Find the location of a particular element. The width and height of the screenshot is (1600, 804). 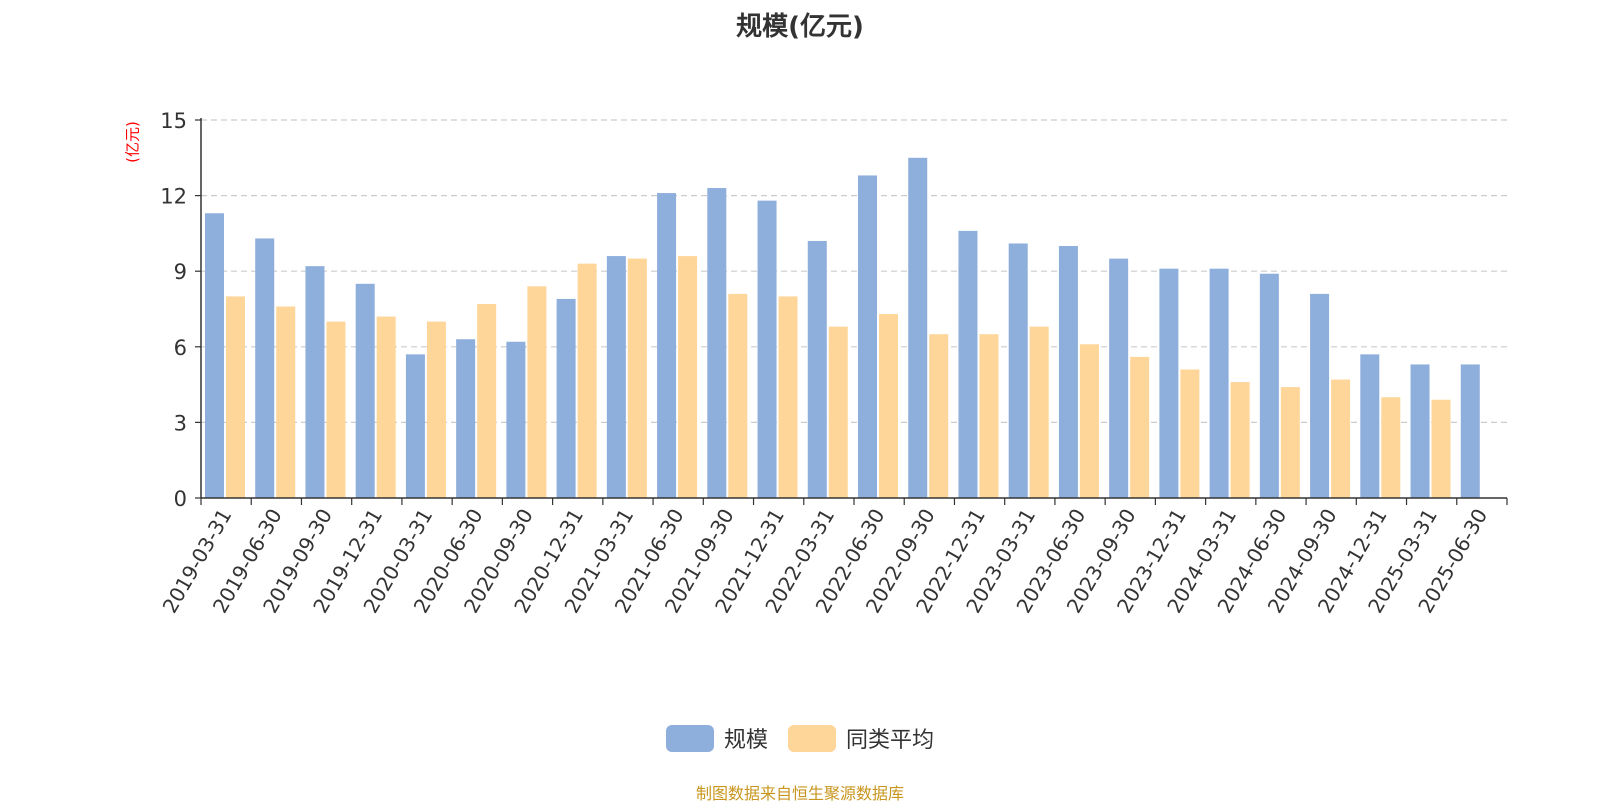

legend-item-peer-average: 同类平均 is located at coordinates (861, 738).